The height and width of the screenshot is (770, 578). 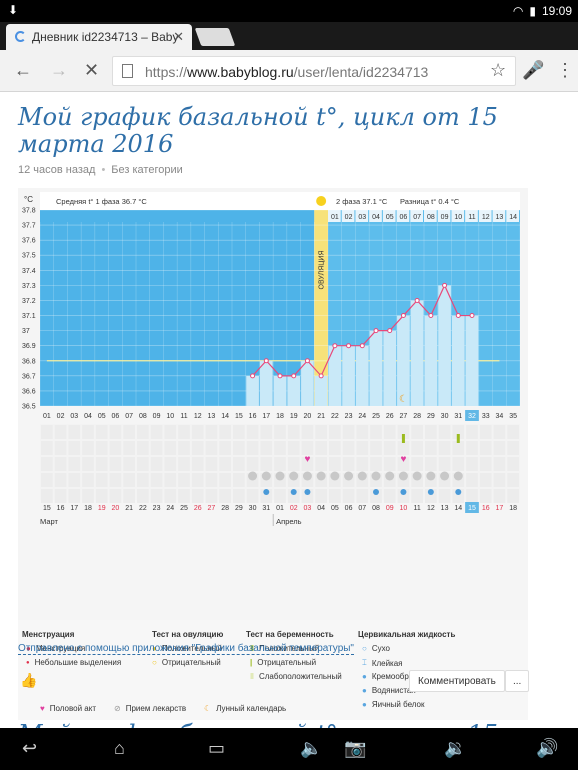 I want to click on cycle-day-label: 23, so click(x=349, y=416).